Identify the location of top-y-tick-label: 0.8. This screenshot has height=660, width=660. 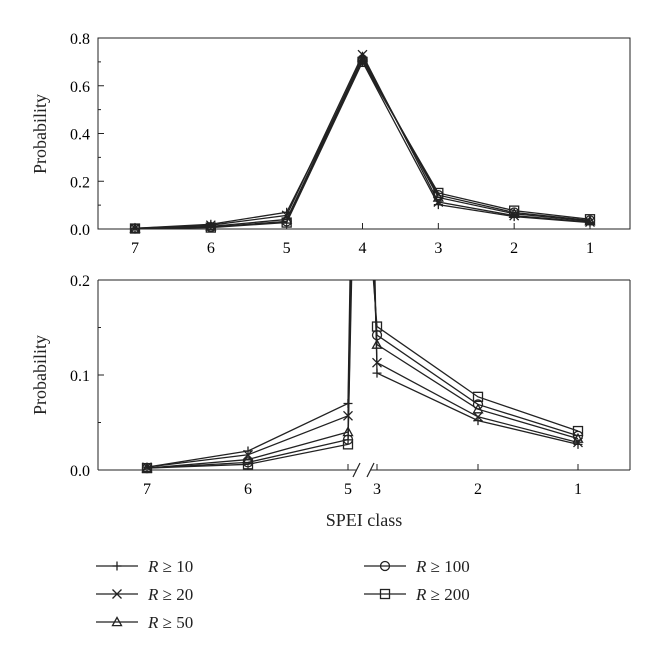
(80, 39).